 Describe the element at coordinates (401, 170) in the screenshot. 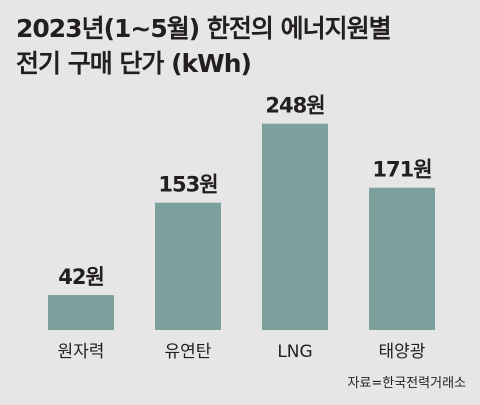

I see `value-label-3: 171원` at that location.